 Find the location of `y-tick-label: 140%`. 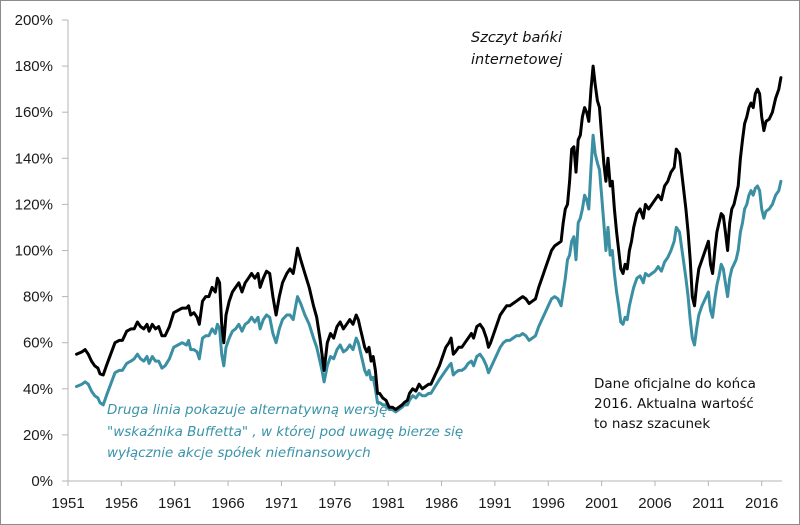

y-tick-label: 140% is located at coordinates (34, 158).